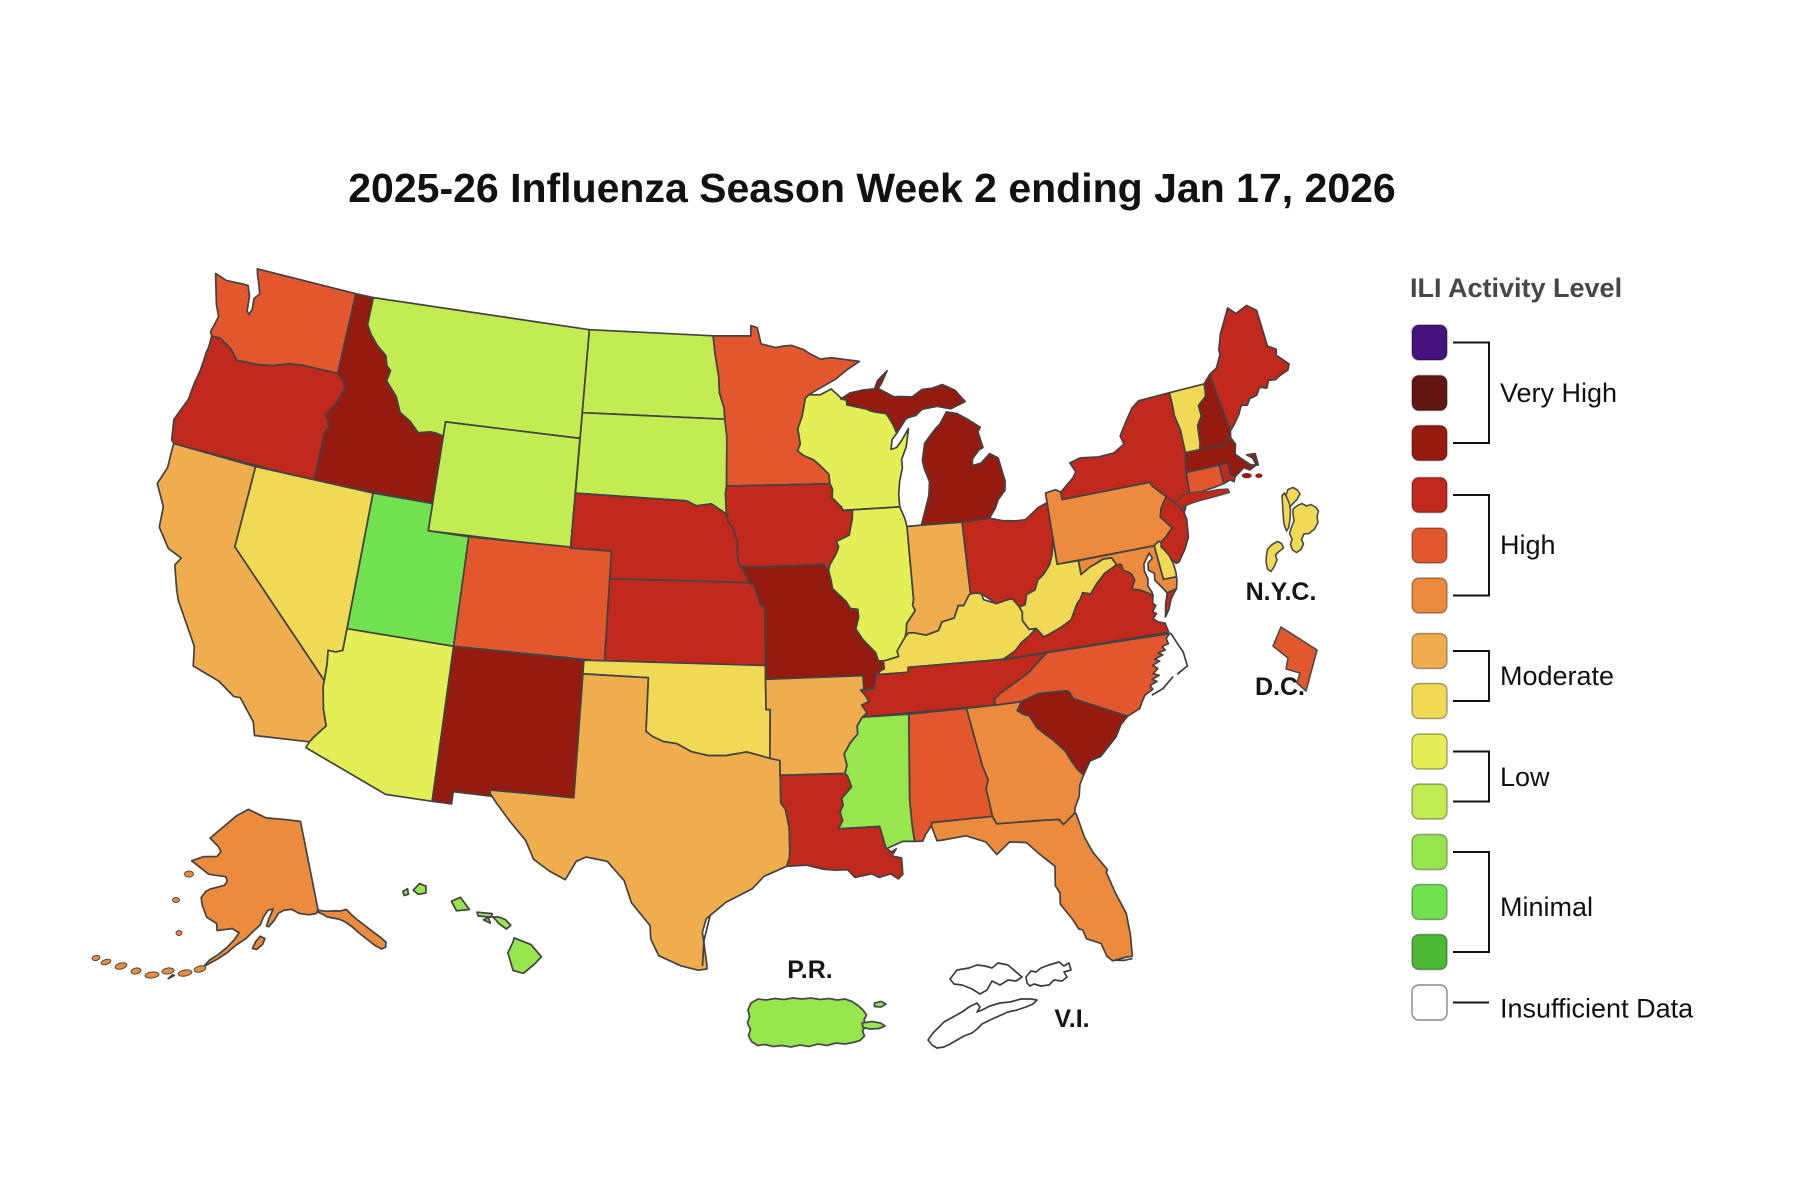  What do you see at coordinates (1071, 1019) in the screenshot?
I see `svg-text: V.I.` at bounding box center [1071, 1019].